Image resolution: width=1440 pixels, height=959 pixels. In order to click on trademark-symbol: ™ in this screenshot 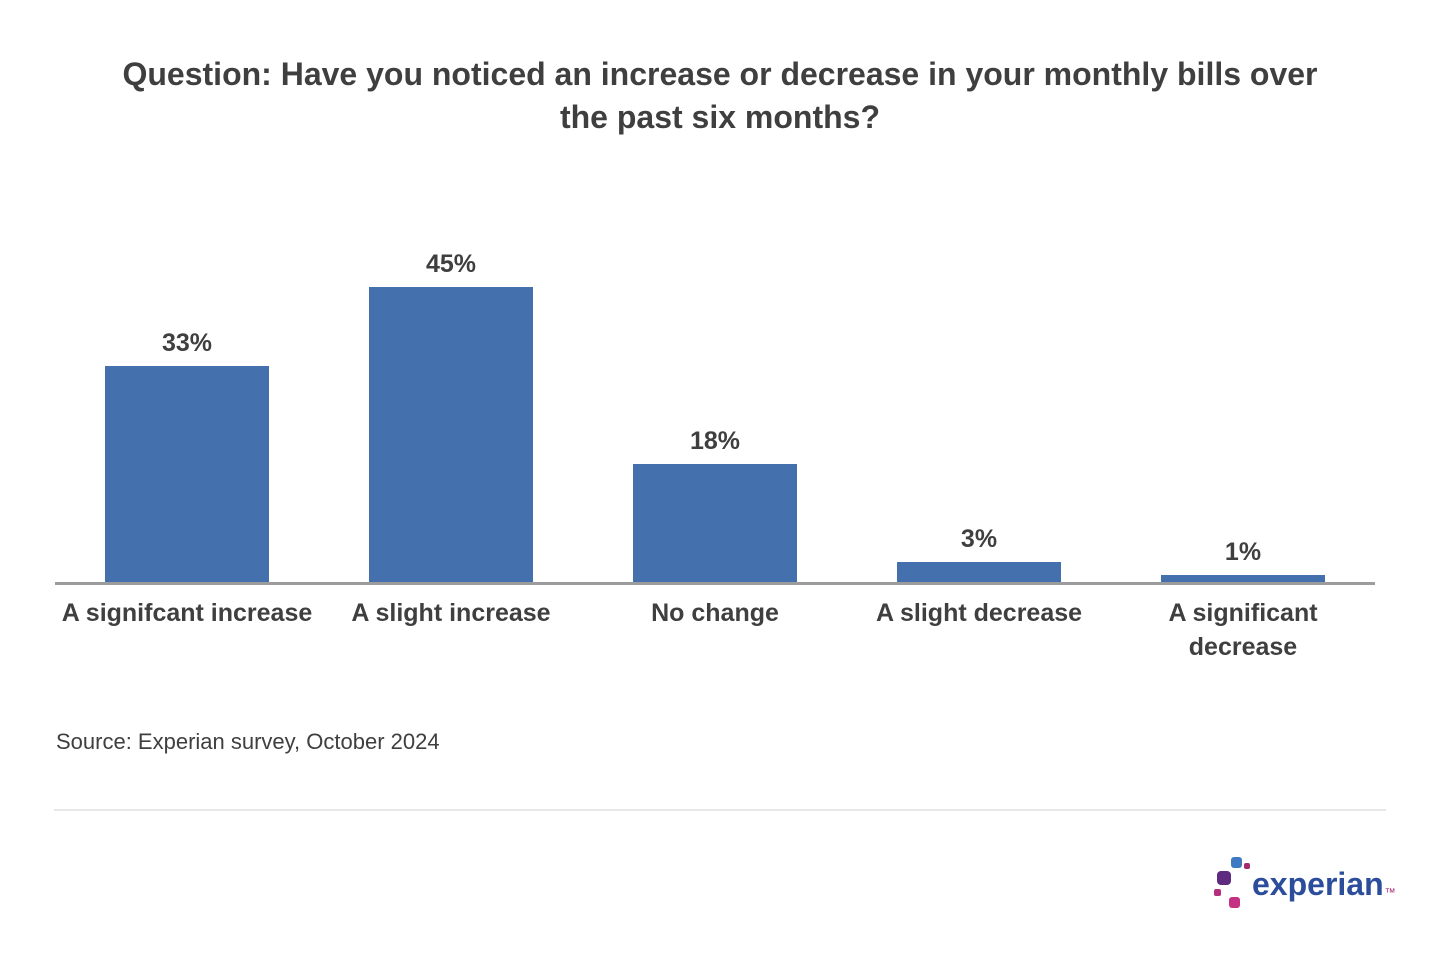, I will do `click(1390, 893)`.